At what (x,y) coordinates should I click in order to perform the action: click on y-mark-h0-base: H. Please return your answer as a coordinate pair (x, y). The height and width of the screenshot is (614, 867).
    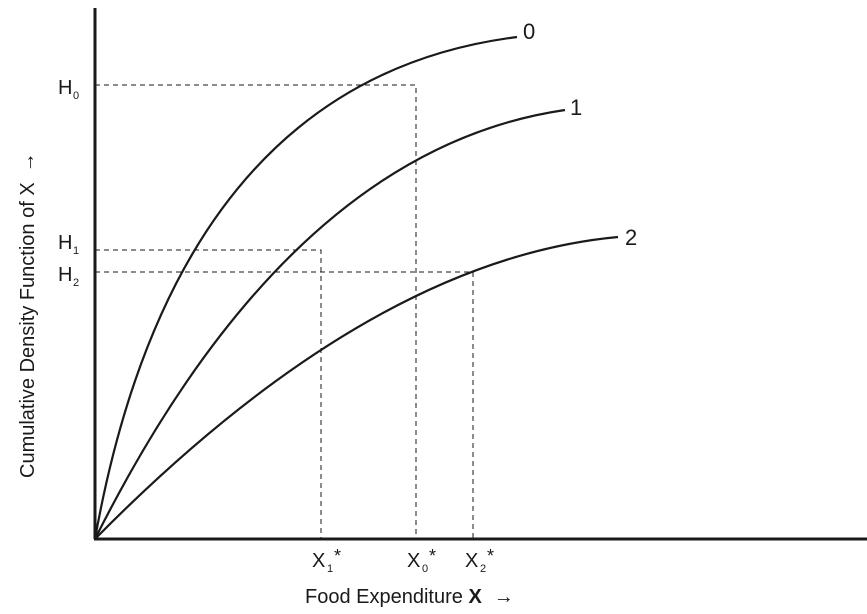
    Looking at the image, I should click on (65, 88).